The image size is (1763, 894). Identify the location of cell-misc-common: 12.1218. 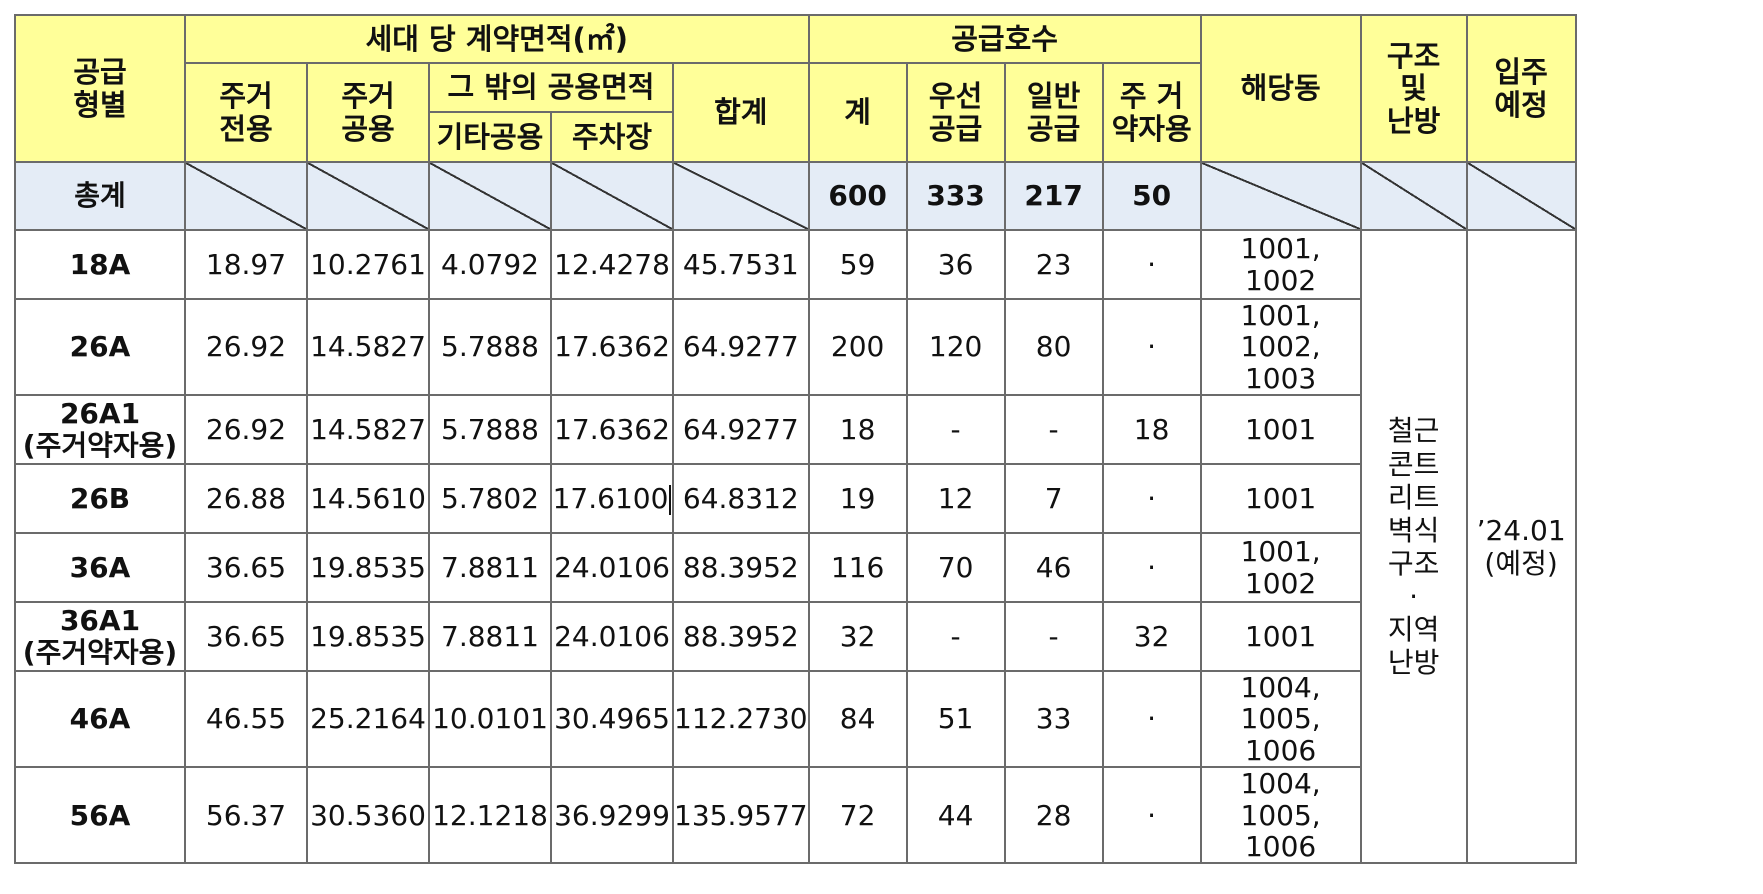
(490, 815).